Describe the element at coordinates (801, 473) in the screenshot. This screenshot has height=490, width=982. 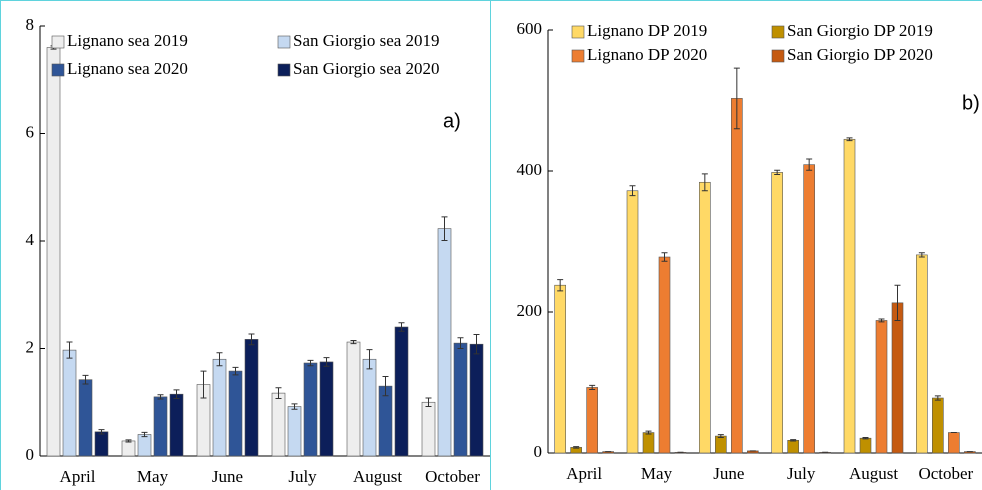
I see `x-tick-label: July` at that location.